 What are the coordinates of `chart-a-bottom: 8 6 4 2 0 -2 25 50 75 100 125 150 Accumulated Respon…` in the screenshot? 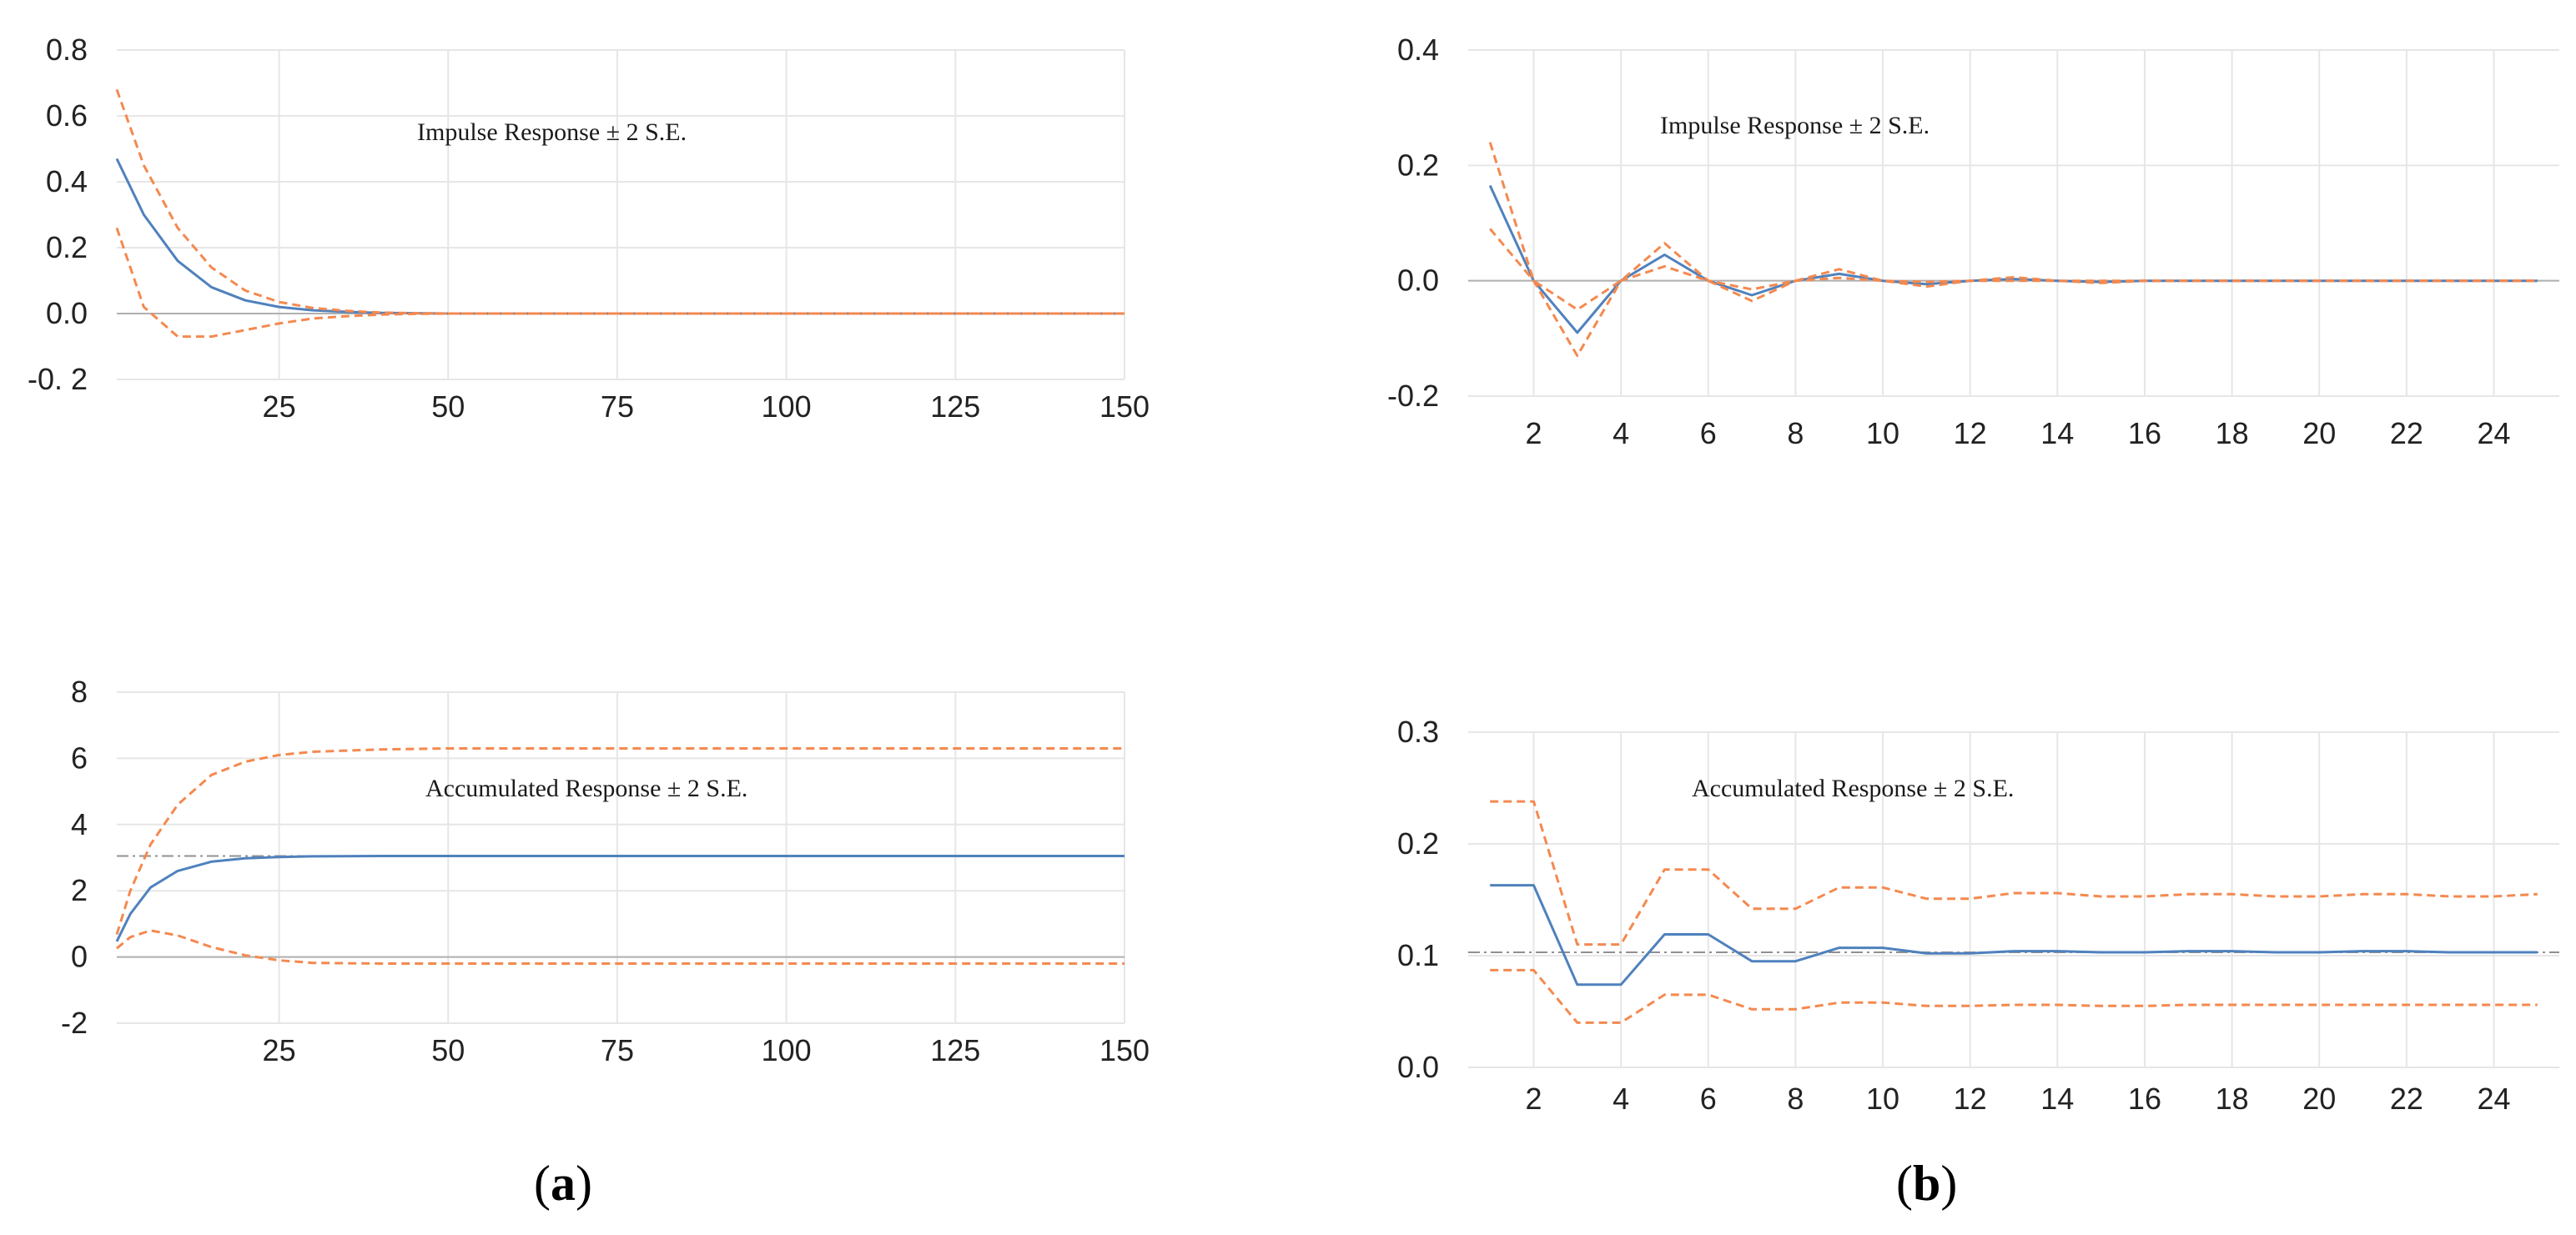 It's located at (605, 871).